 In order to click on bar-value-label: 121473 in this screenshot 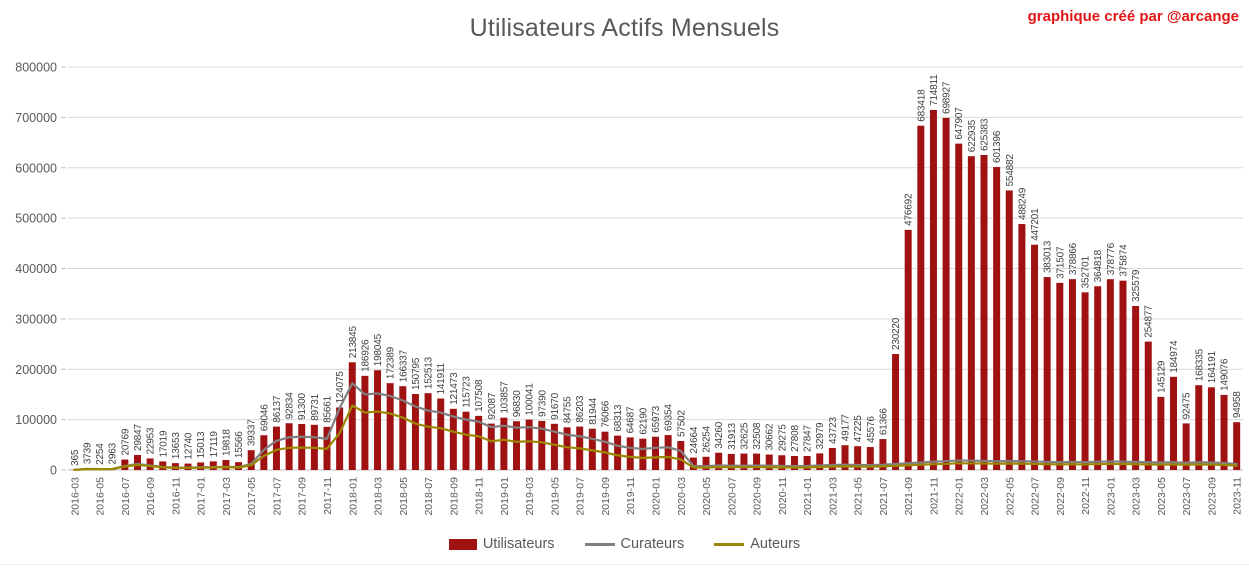, I will do `click(454, 388)`.